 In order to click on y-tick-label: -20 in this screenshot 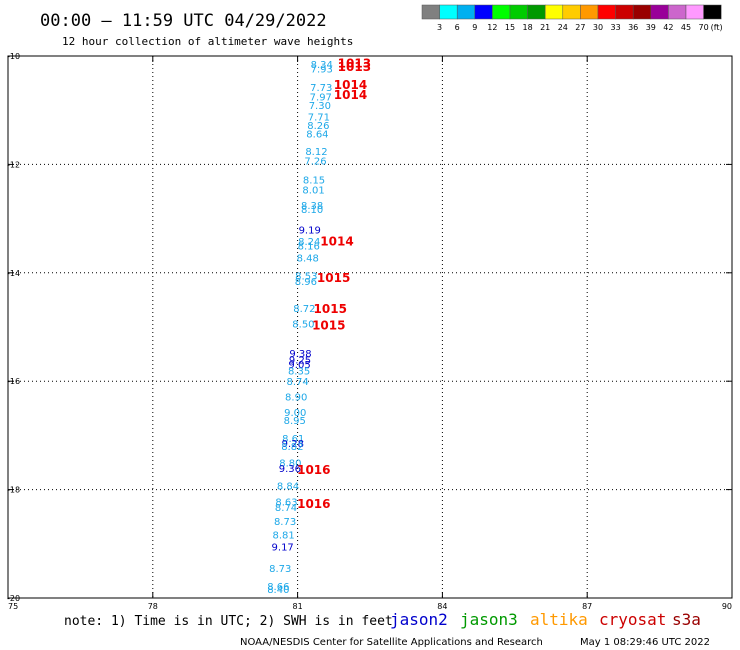, I will do `click(13, 598)`.